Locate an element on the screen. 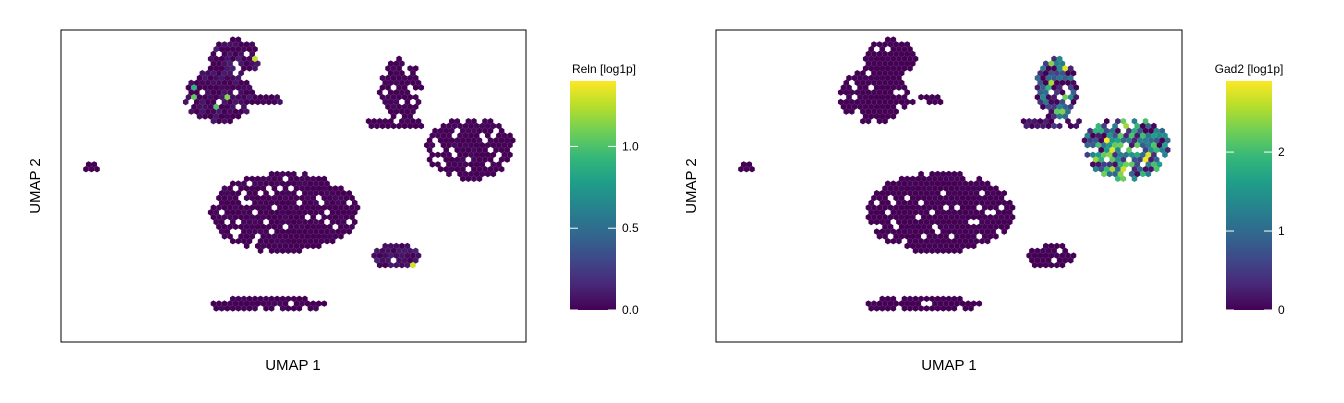 This screenshot has width=1344, height=403. colorbar-gad2: Gad2 [log1p] 012 is located at coordinates (1250, 189).